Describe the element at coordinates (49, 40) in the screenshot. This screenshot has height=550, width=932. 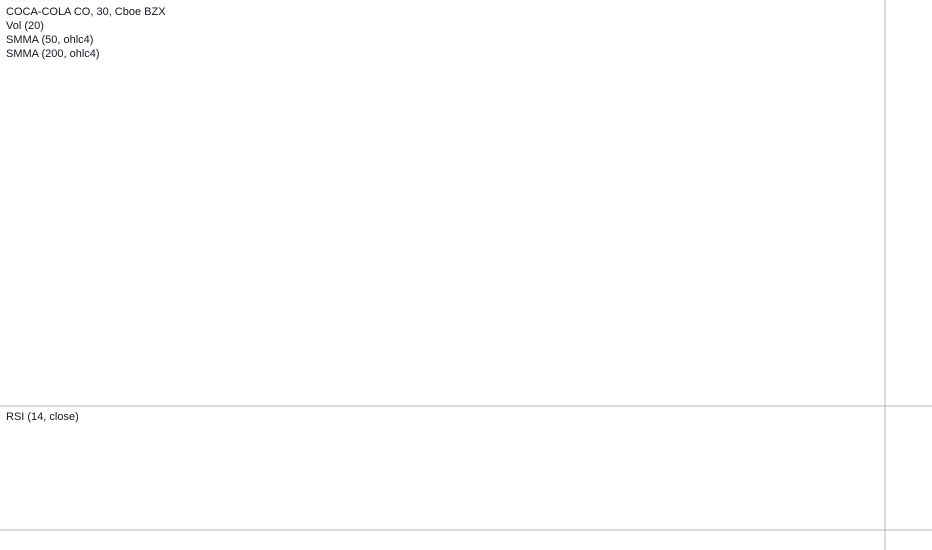
I see `legend-entry: SMMA (50, ohlc4)` at that location.